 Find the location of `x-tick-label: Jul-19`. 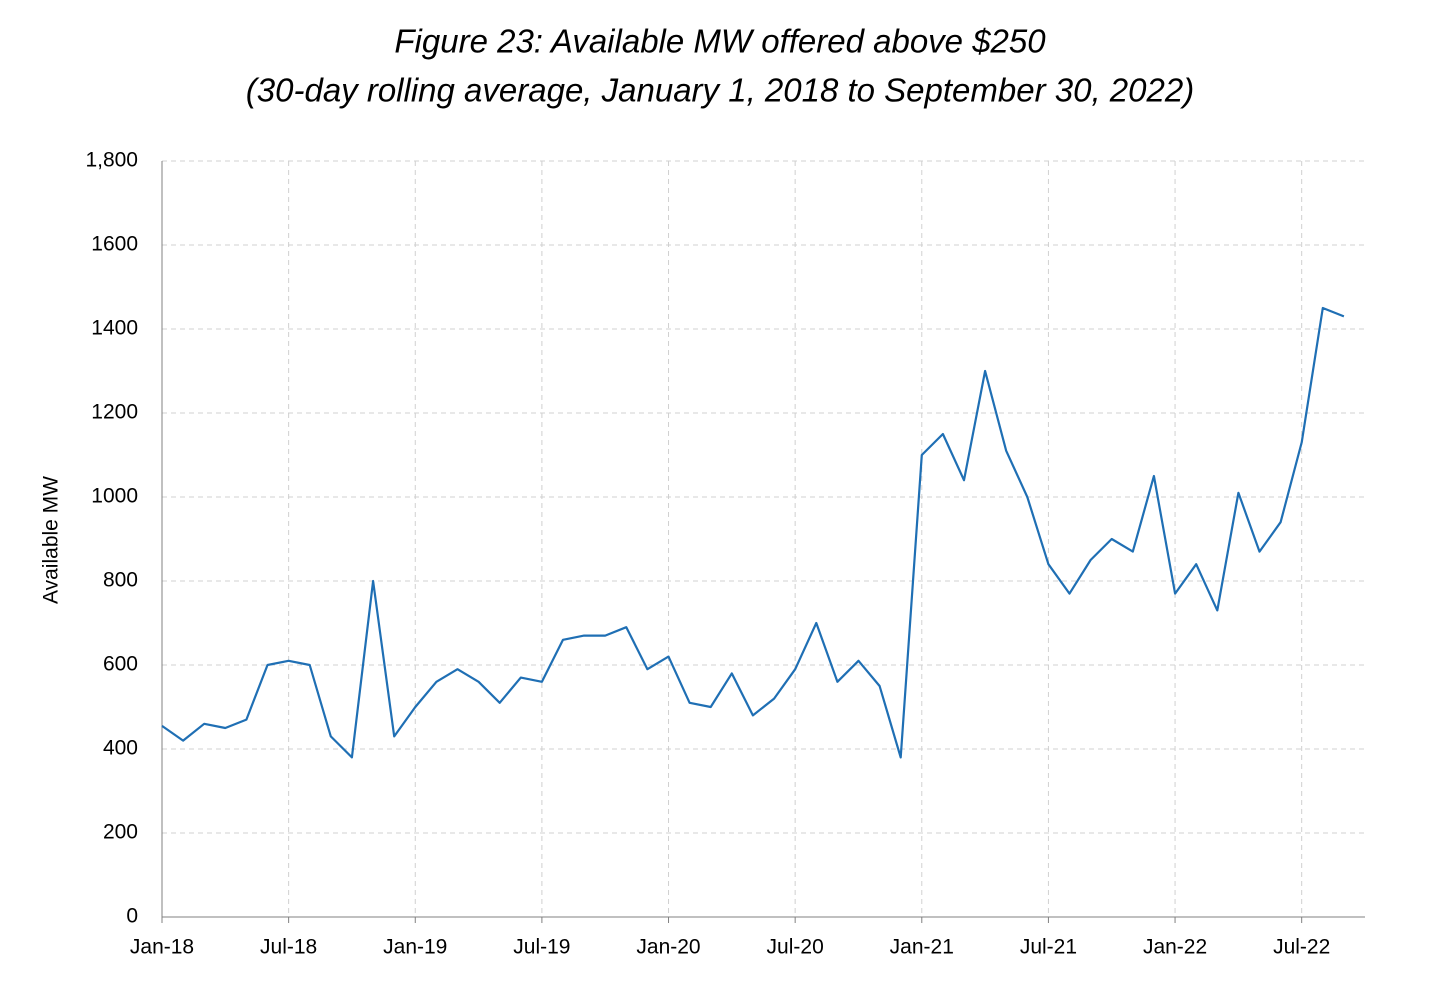

x-tick-label: Jul-19 is located at coordinates (541, 947).